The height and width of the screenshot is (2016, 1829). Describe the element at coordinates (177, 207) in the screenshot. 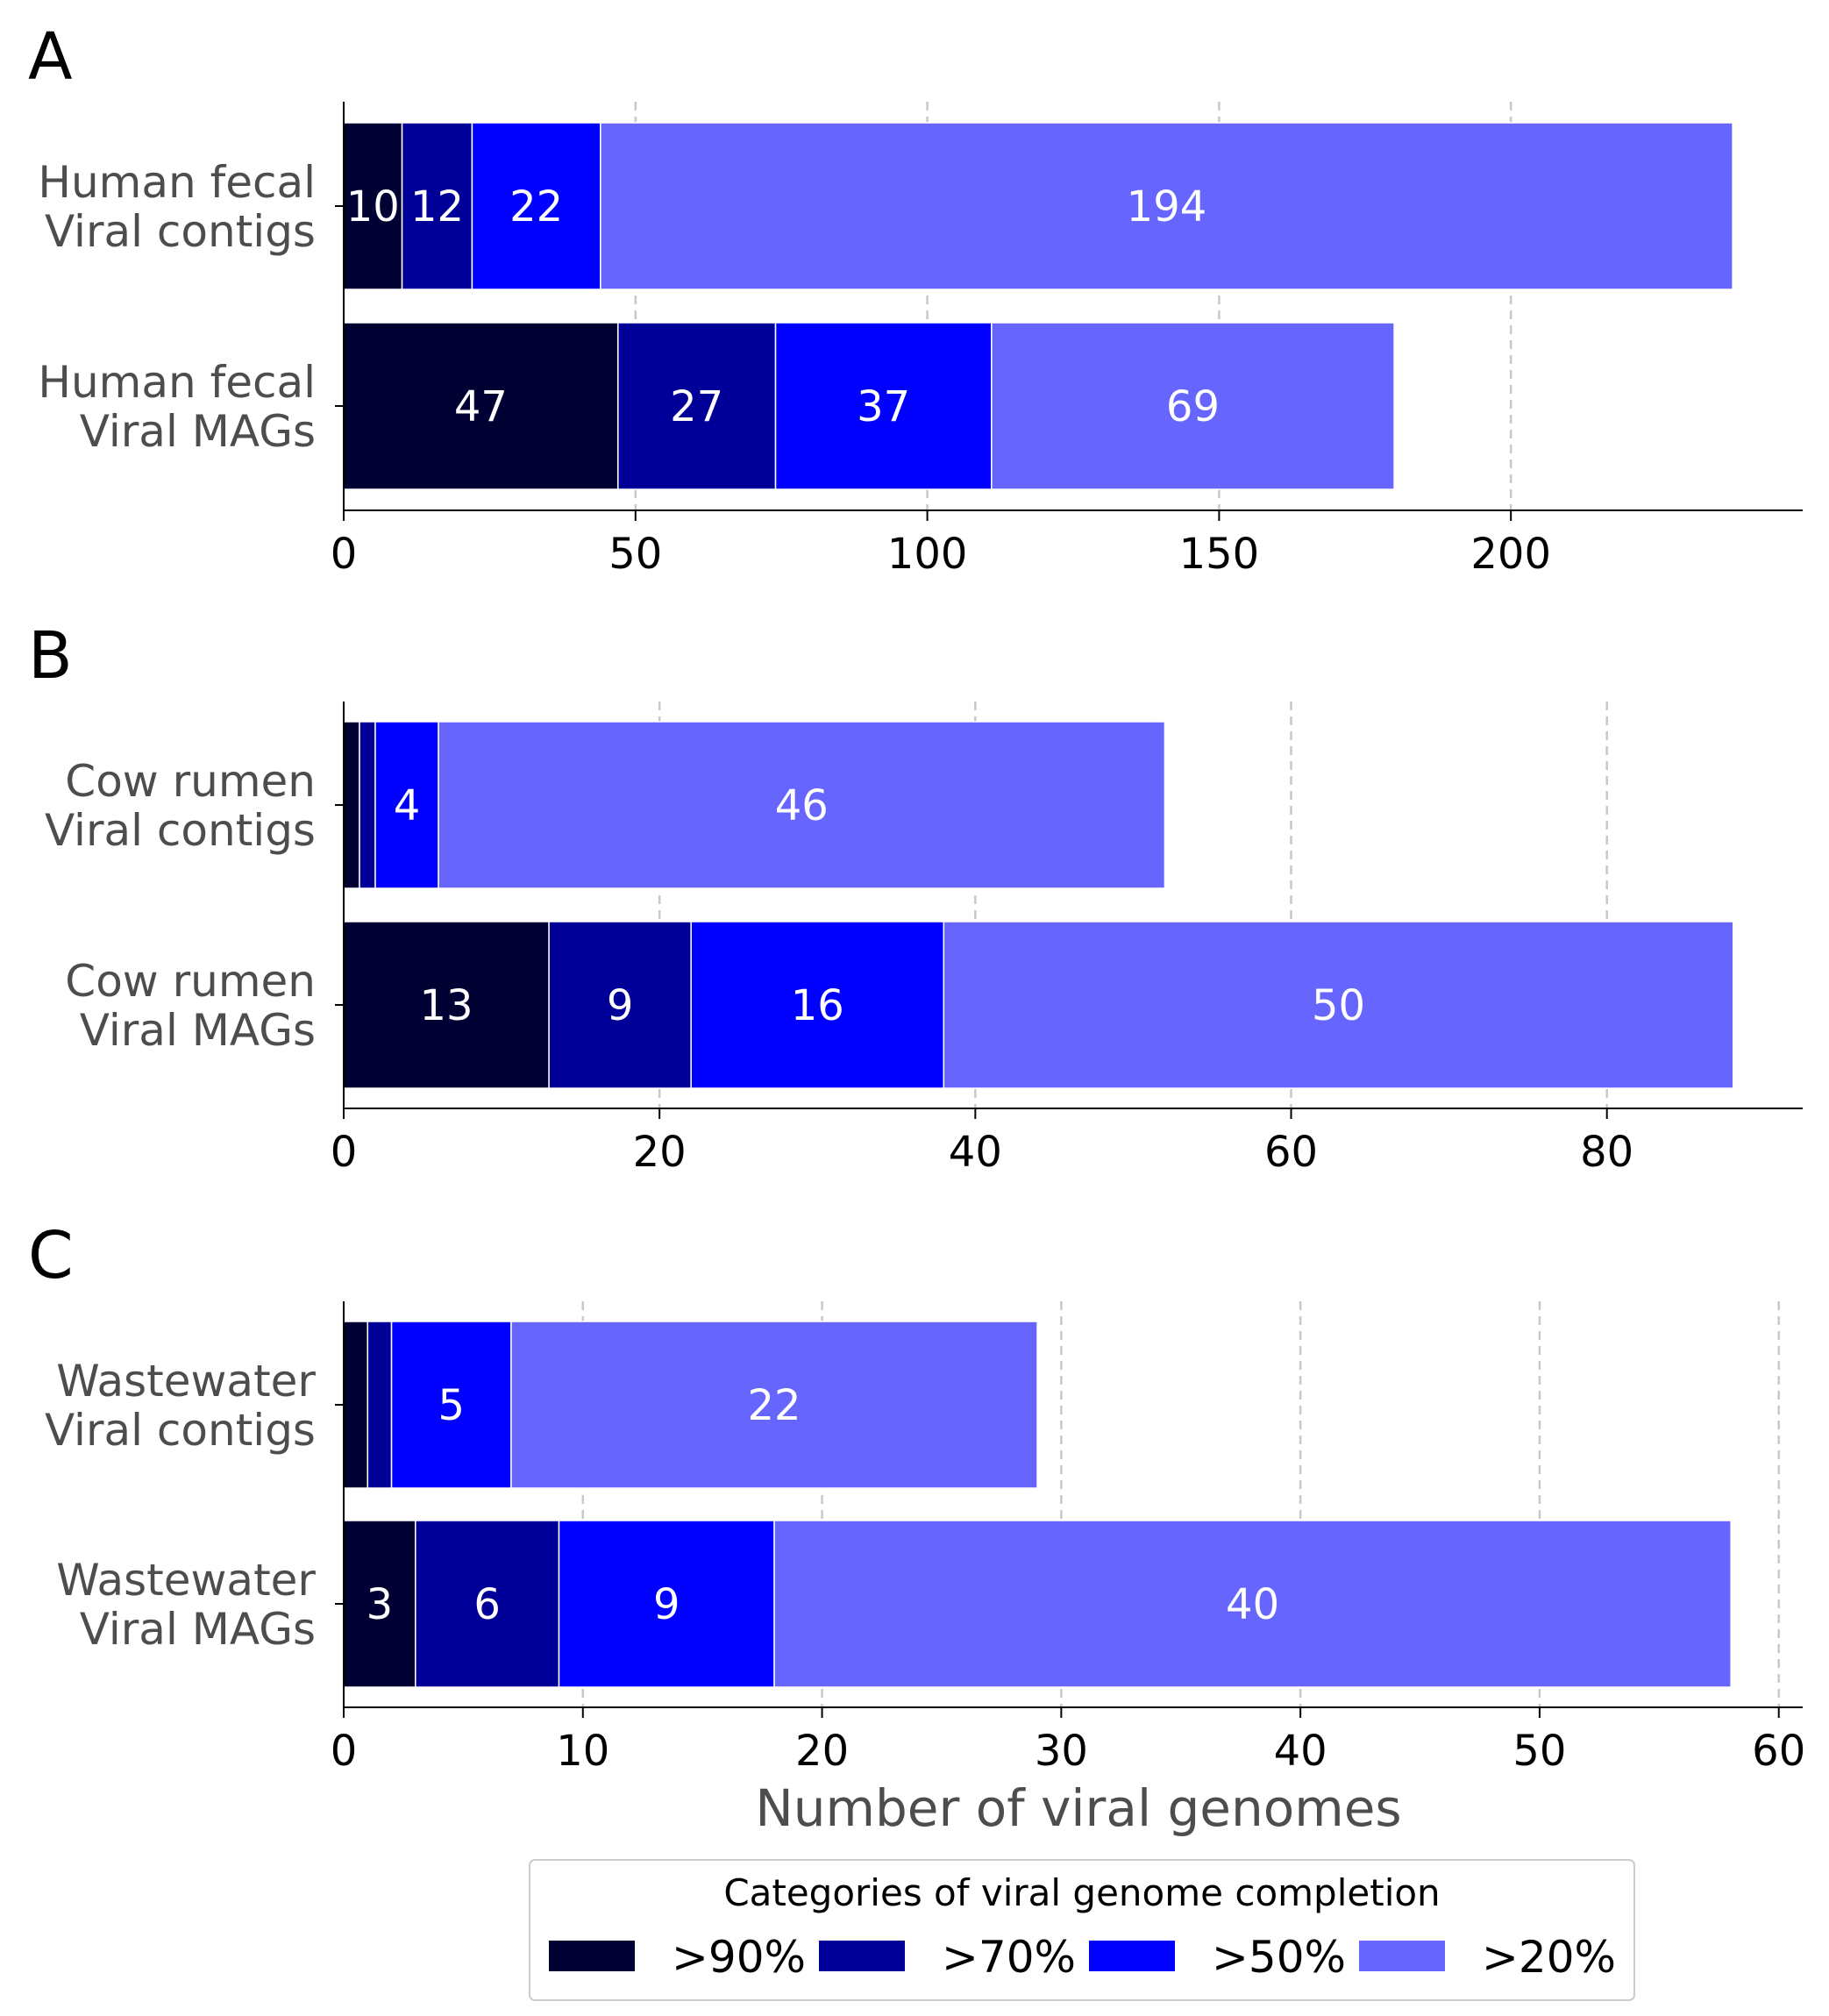

I see `category-label: Human fecal Viral contigs` at that location.